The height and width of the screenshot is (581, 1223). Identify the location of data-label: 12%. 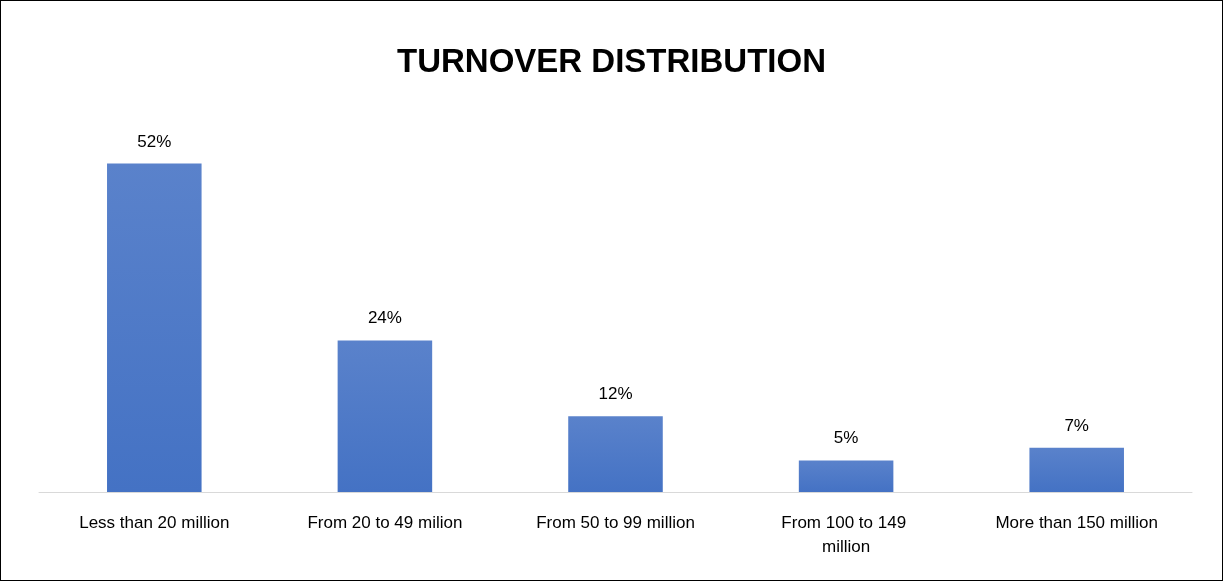
(615, 394).